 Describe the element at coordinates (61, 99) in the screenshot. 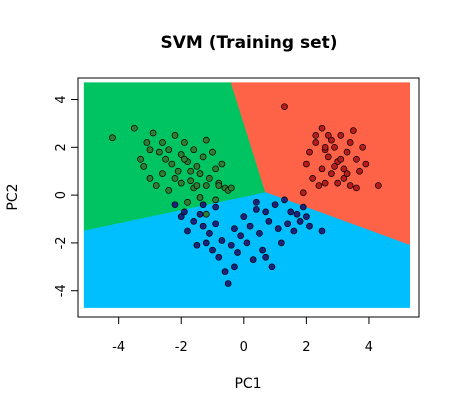

I see `y-tick-label: 4` at that location.